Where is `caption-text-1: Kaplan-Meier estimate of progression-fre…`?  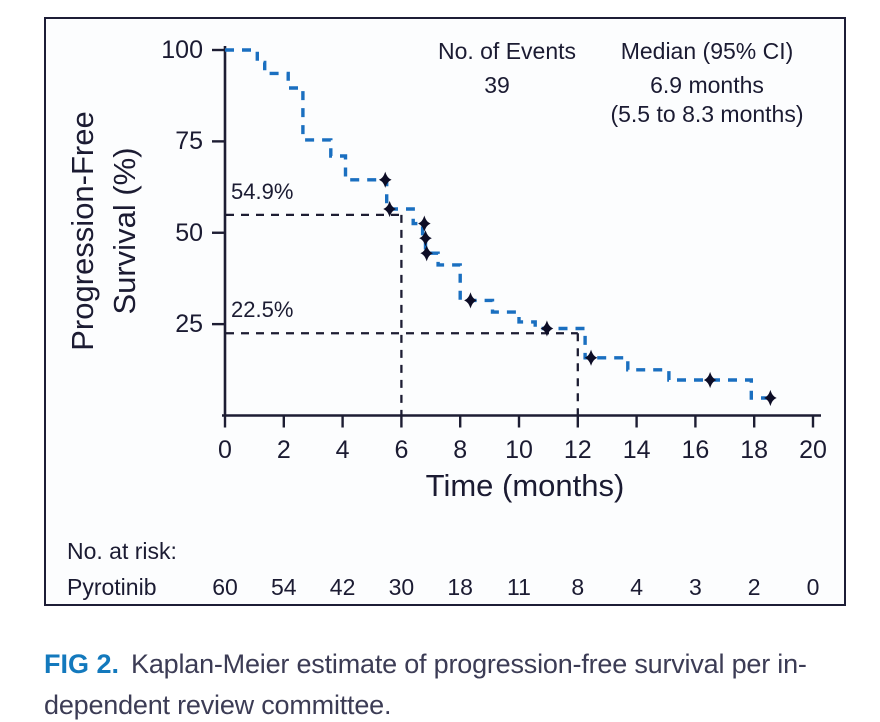 caption-text-1: Kaplan-Meier estimate of progression-fre… is located at coordinates (469, 664).